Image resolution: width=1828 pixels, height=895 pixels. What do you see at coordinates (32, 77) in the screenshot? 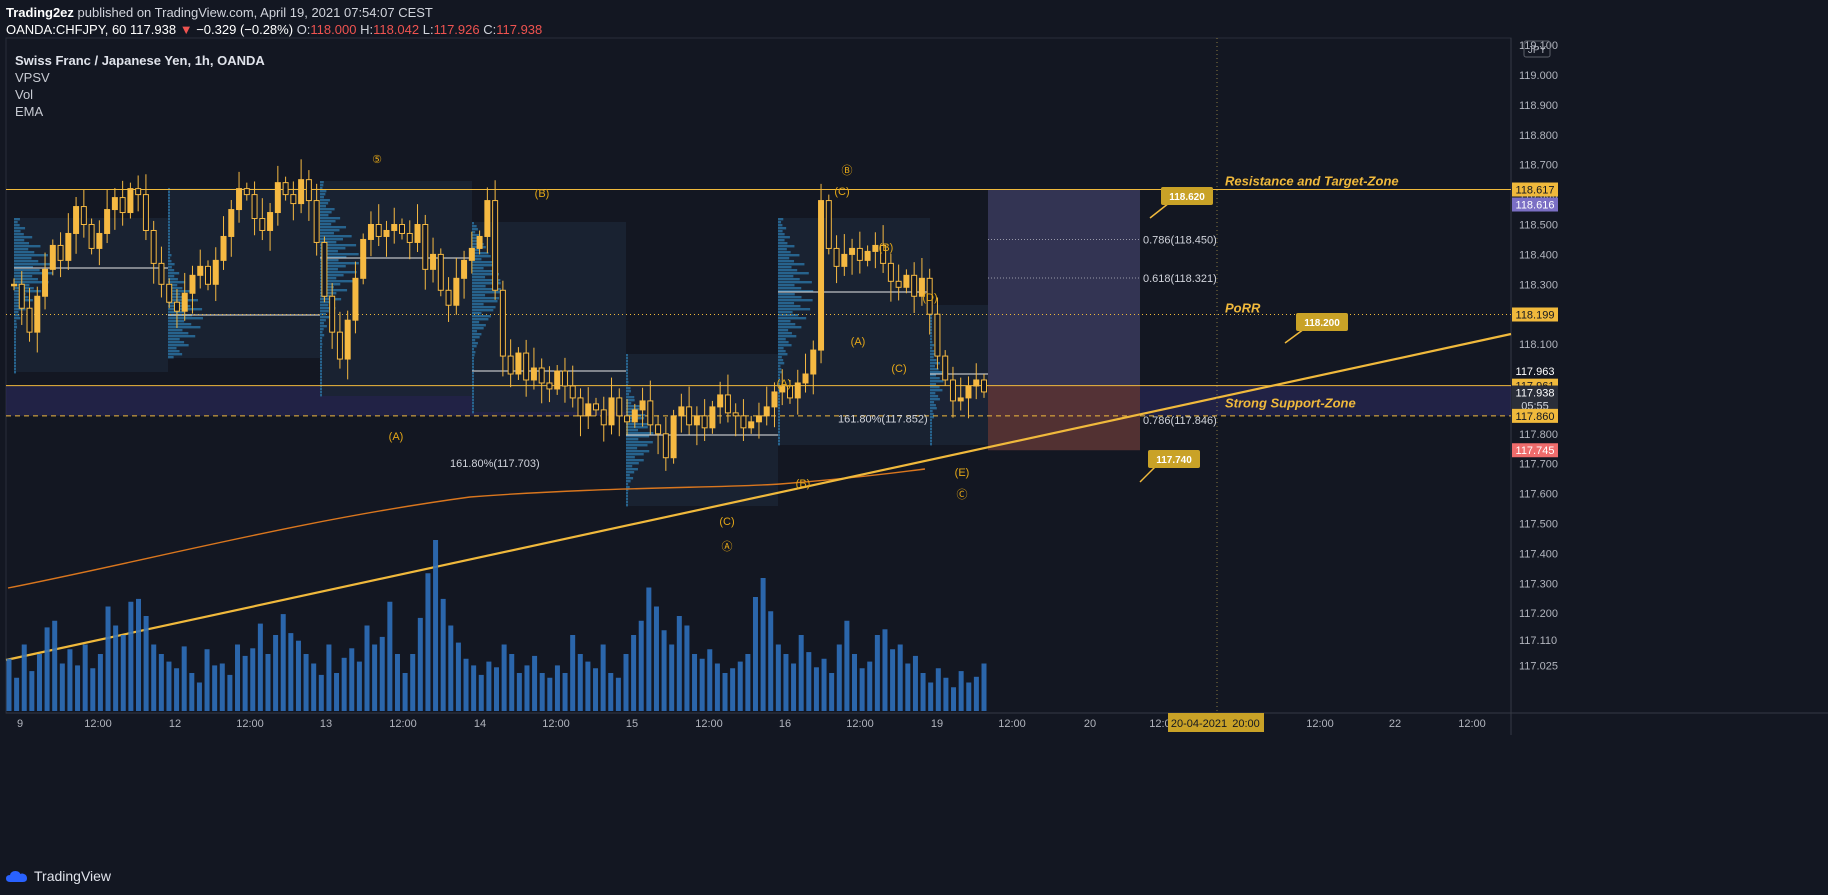
I see `legend-item-vpsv: VPSV` at bounding box center [32, 77].